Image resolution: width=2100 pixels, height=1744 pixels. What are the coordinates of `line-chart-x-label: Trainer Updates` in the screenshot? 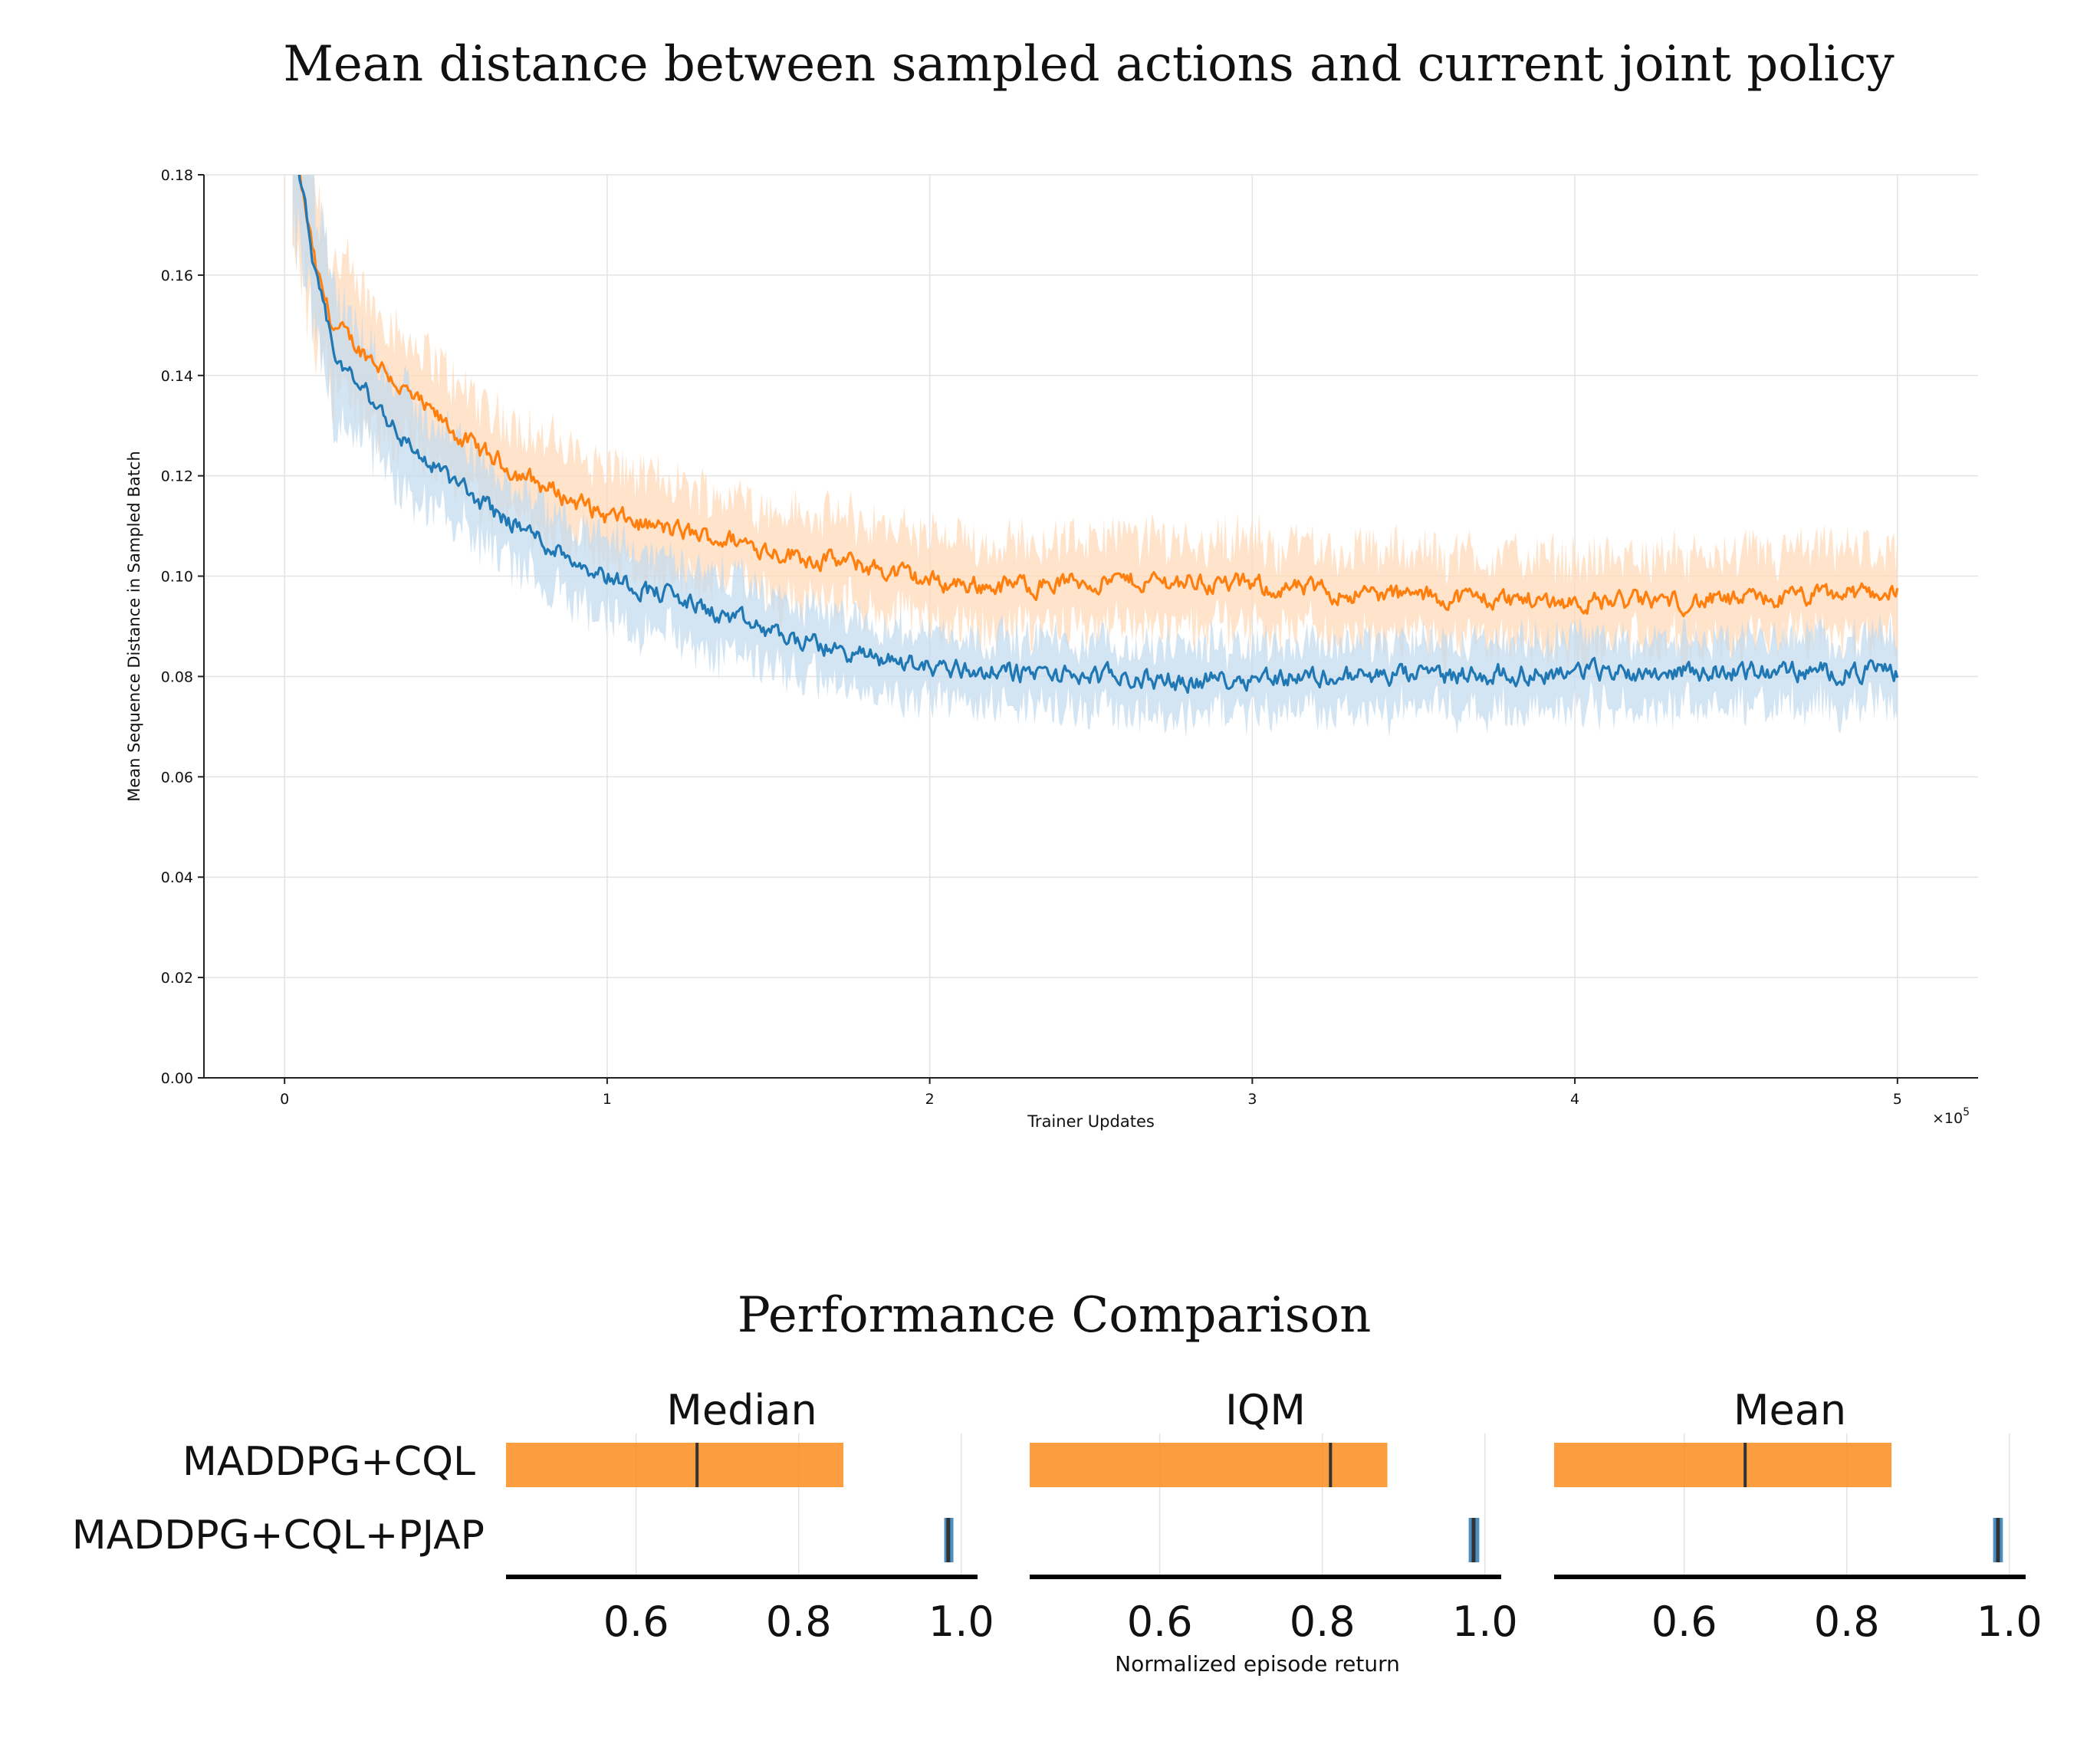 It's located at (1091, 1121).